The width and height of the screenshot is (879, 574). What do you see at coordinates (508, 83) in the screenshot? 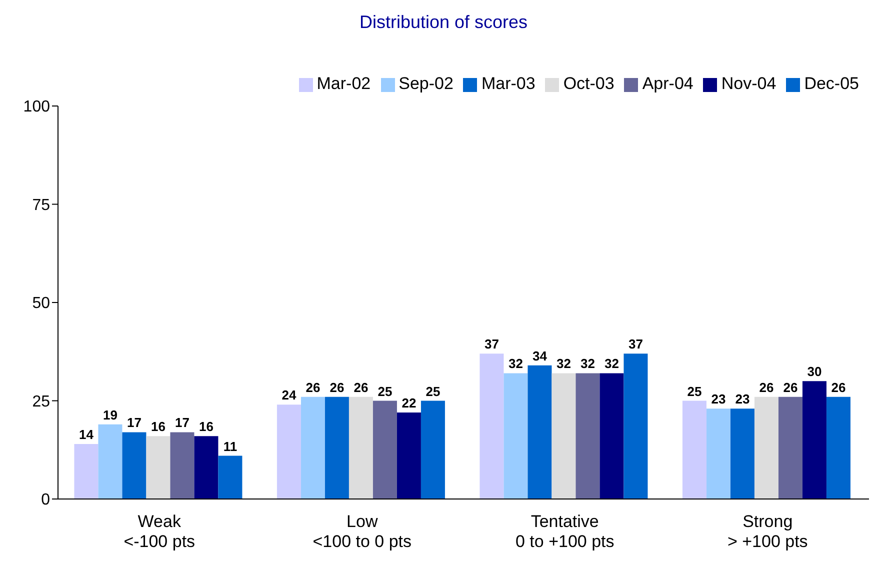
I see `legend-label: Mar-03` at bounding box center [508, 83].